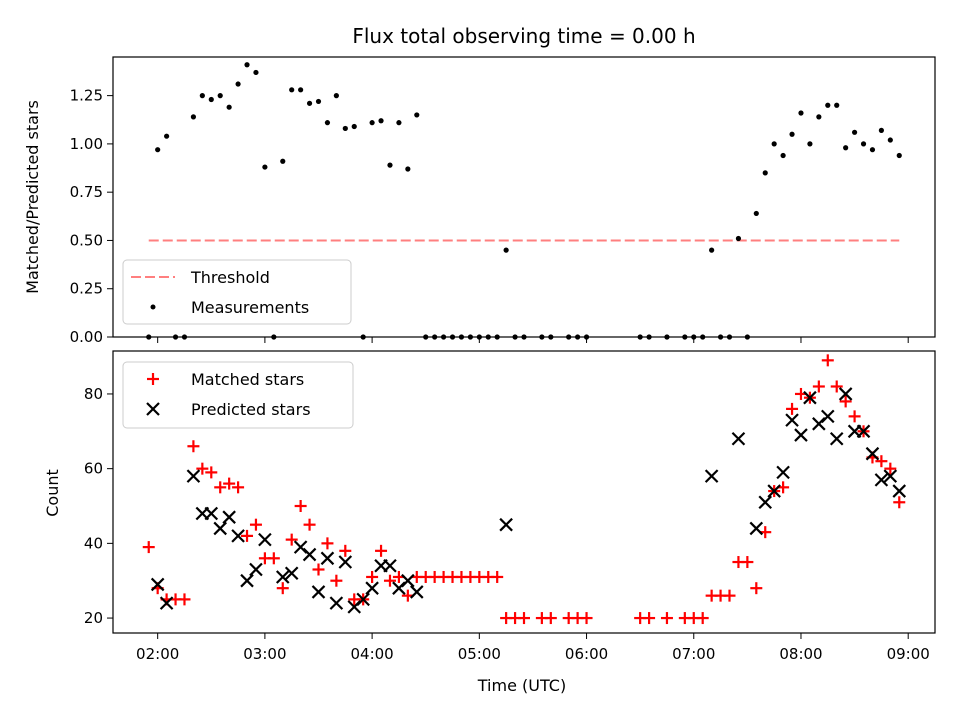 Image resolution: width=960 pixels, height=720 pixels. Describe the element at coordinates (908, 654) in the screenshot. I see `x-tick-label: 09:00` at that location.